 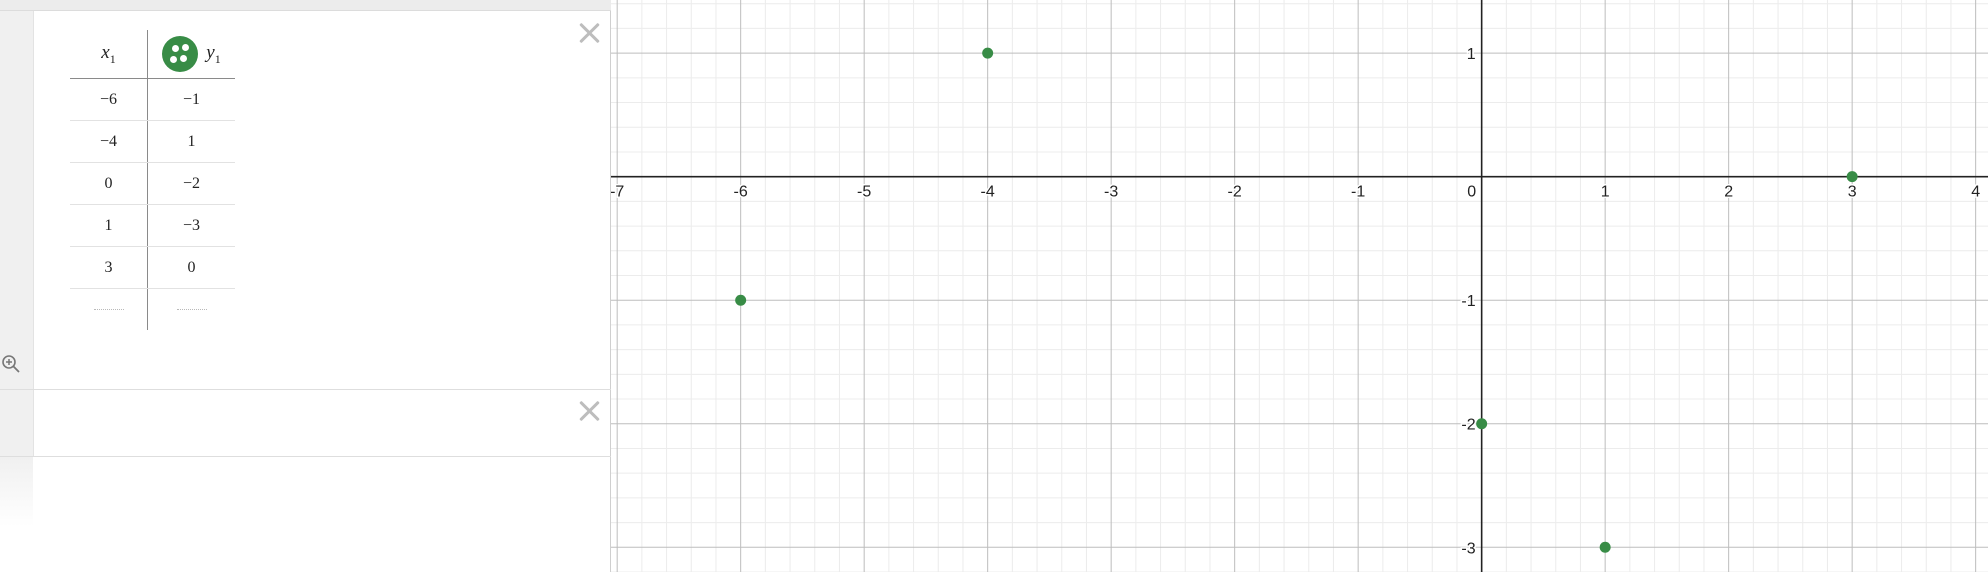 What do you see at coordinates (112, 58) in the screenshot?
I see `x-header-sub: 1` at bounding box center [112, 58].